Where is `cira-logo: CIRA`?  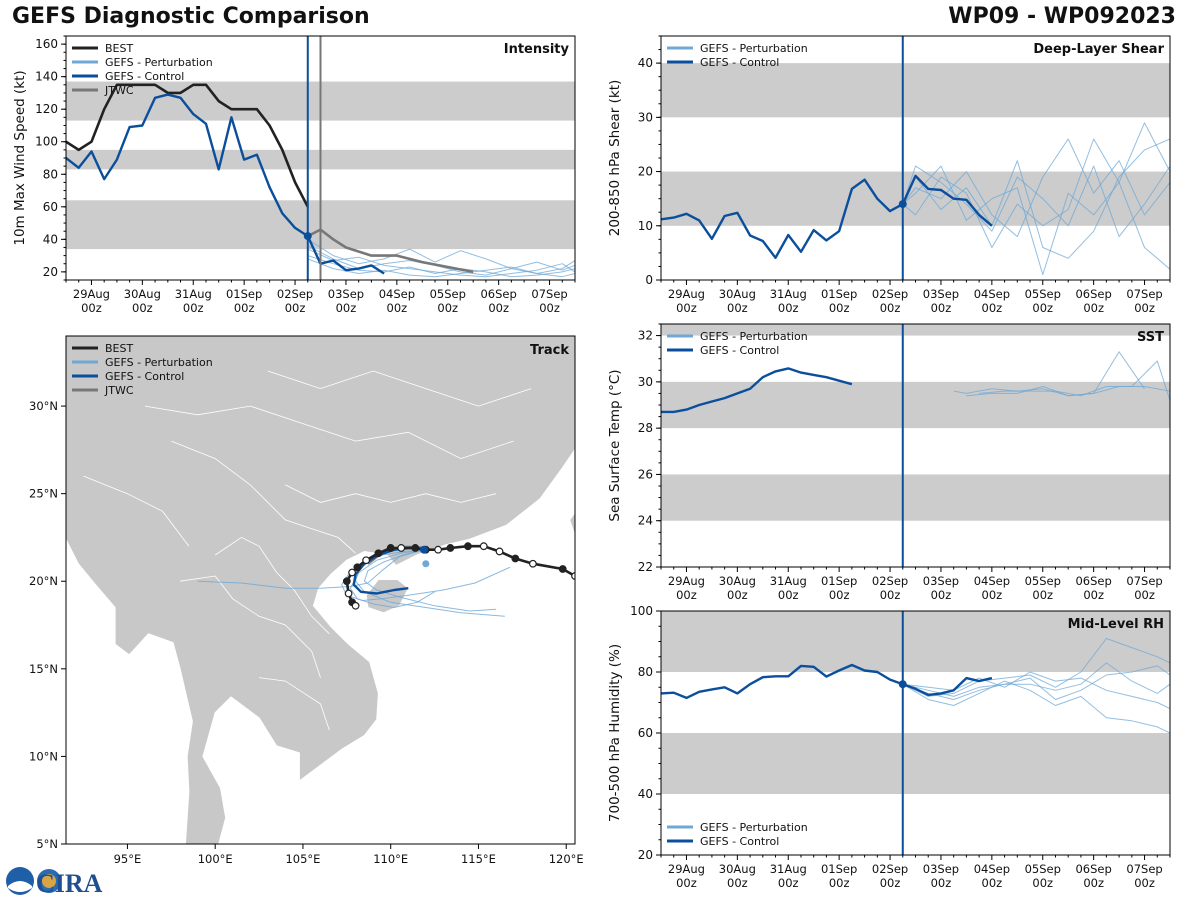 cira-logo: CIRA is located at coordinates (59, 881).